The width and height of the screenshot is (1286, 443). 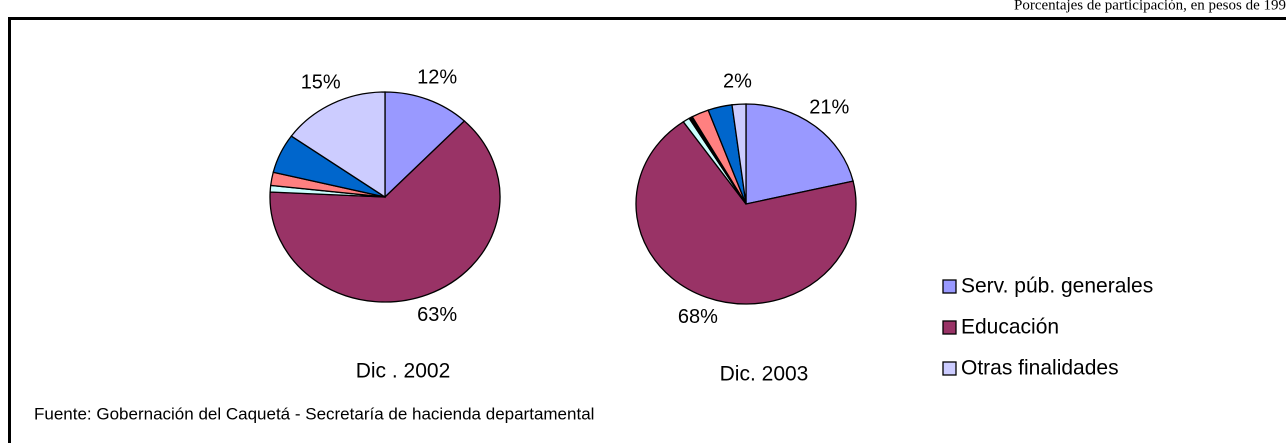 What do you see at coordinates (437, 77) in the screenshot?
I see `data-label: 12%` at bounding box center [437, 77].